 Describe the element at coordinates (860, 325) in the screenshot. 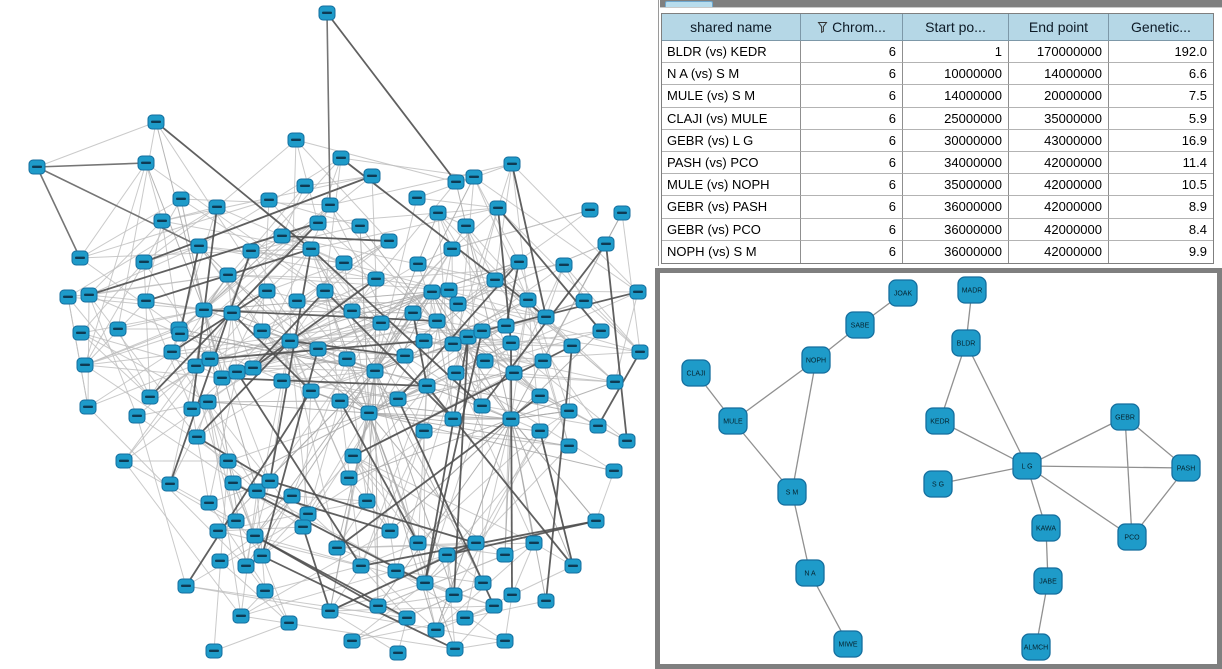

I see `node-sabe: SABE` at that location.